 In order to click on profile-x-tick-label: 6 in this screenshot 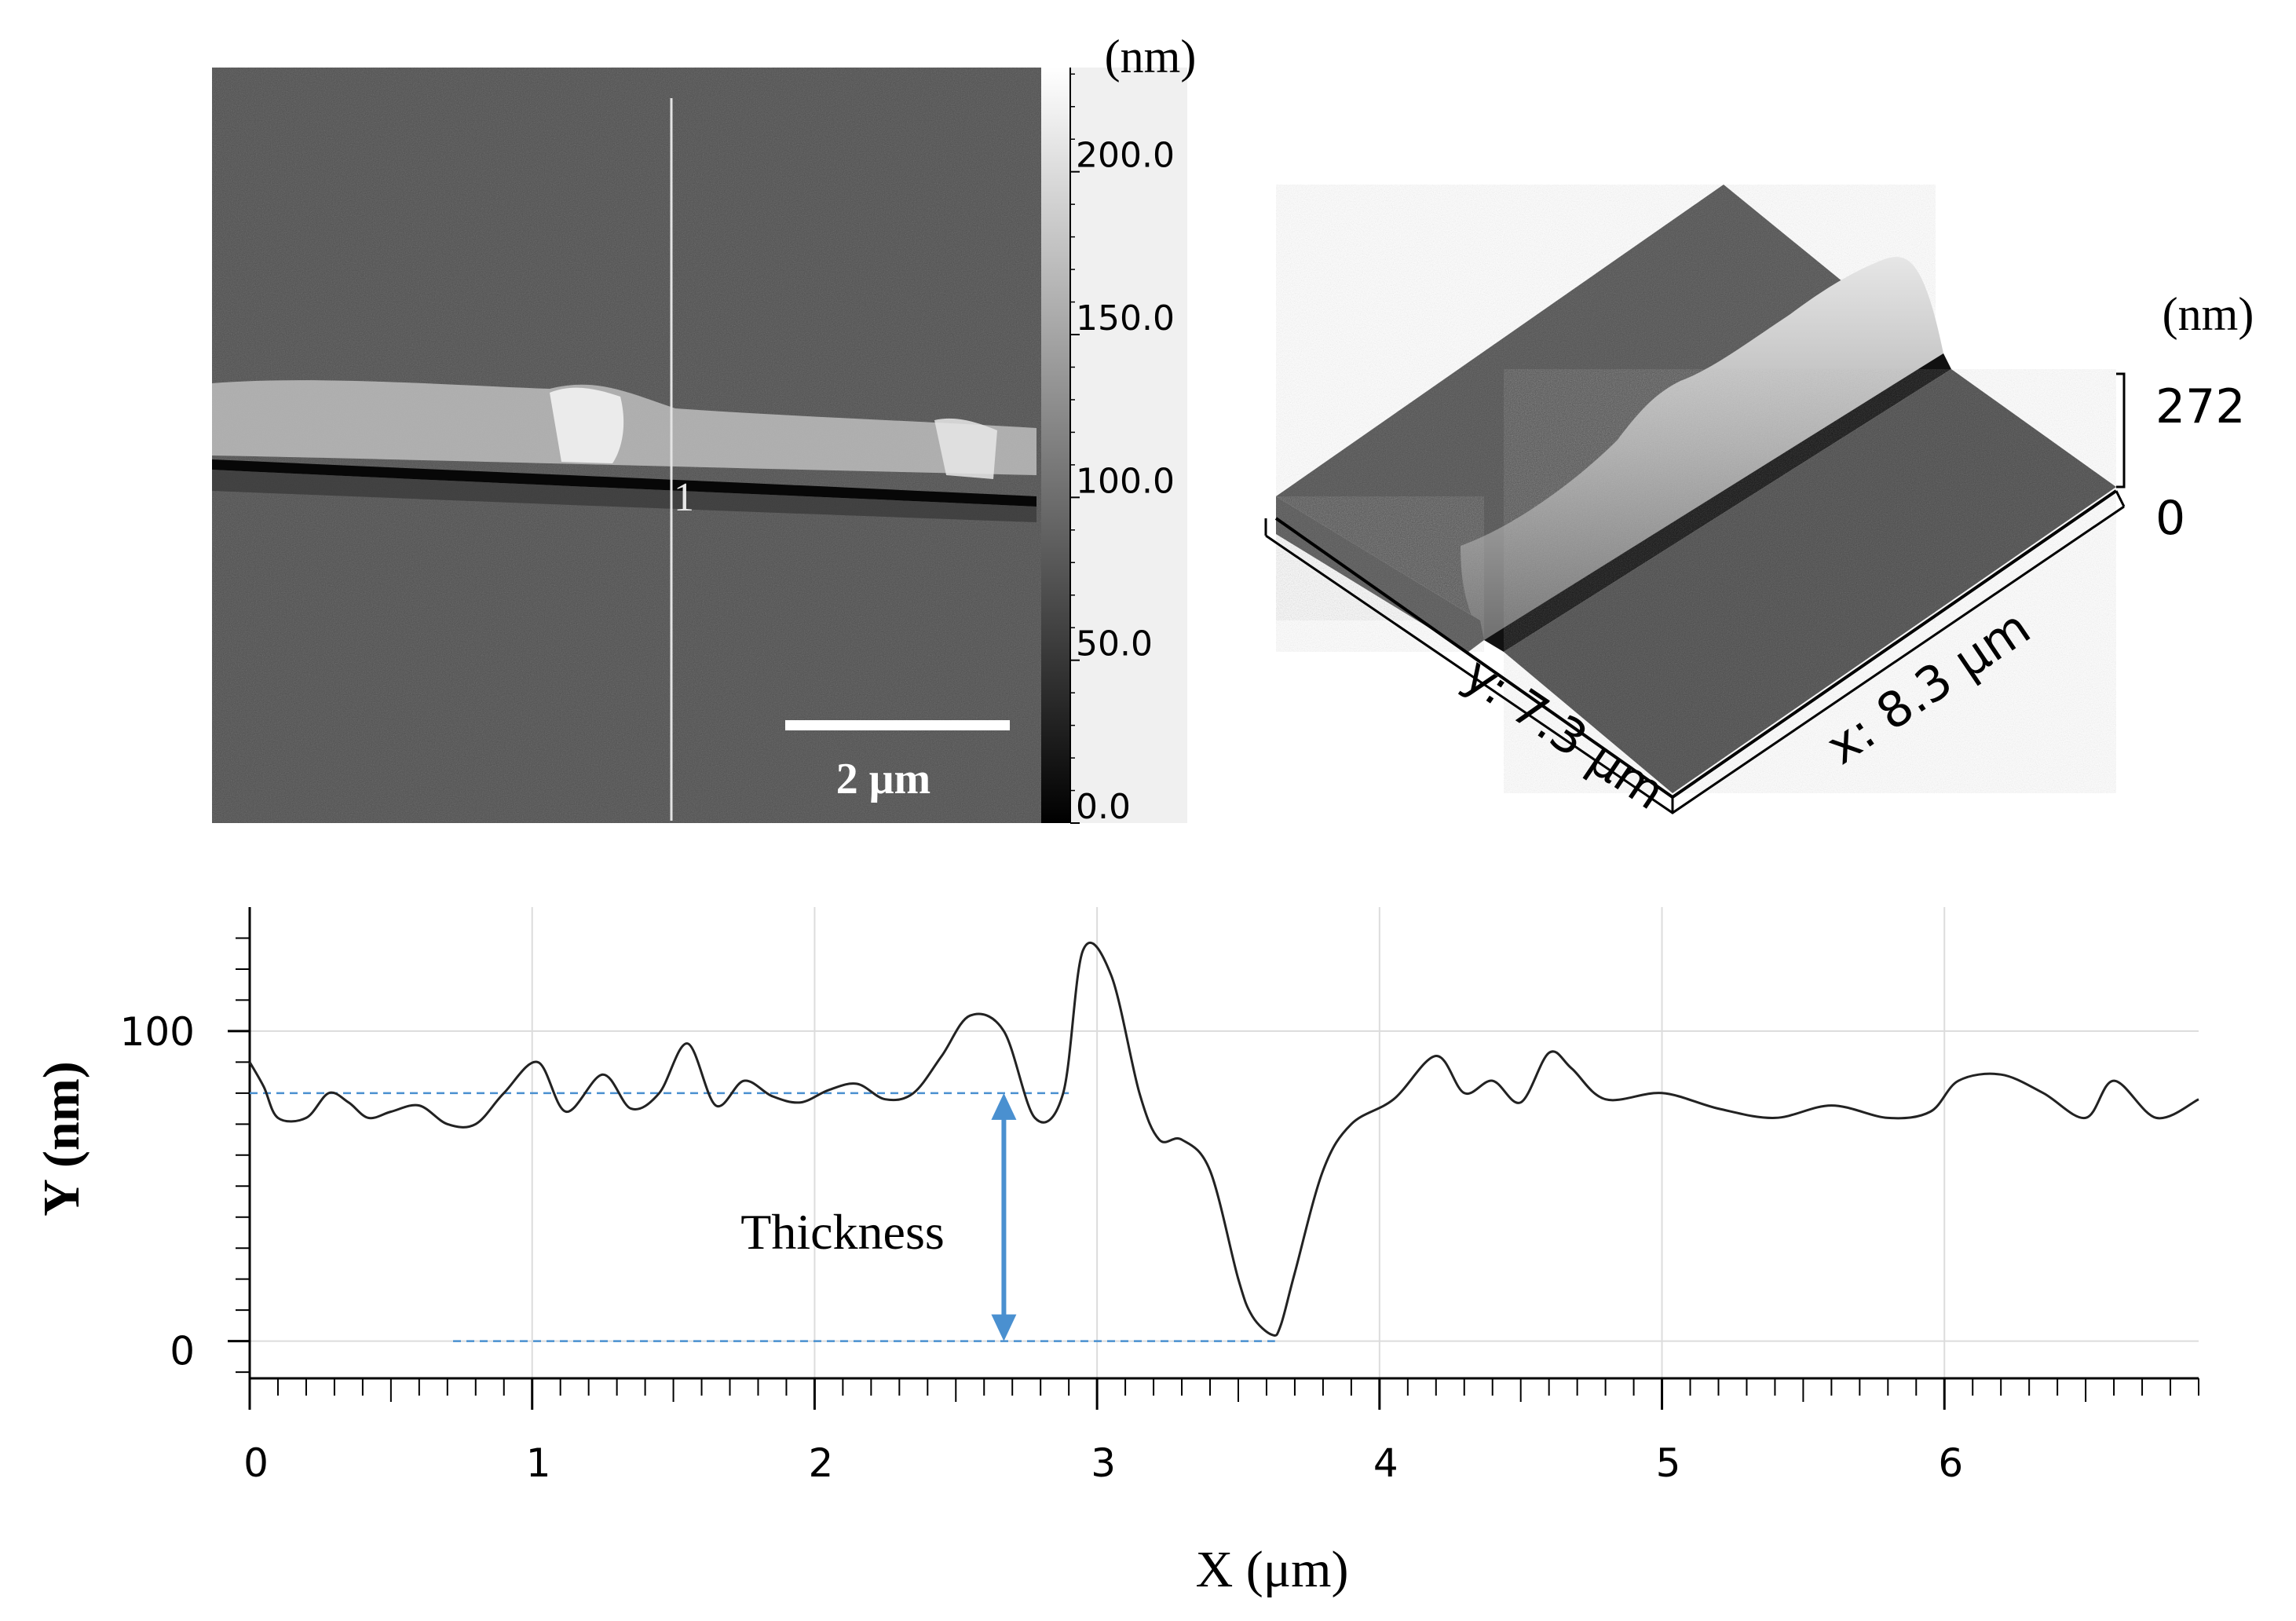, I will do `click(1950, 1463)`.